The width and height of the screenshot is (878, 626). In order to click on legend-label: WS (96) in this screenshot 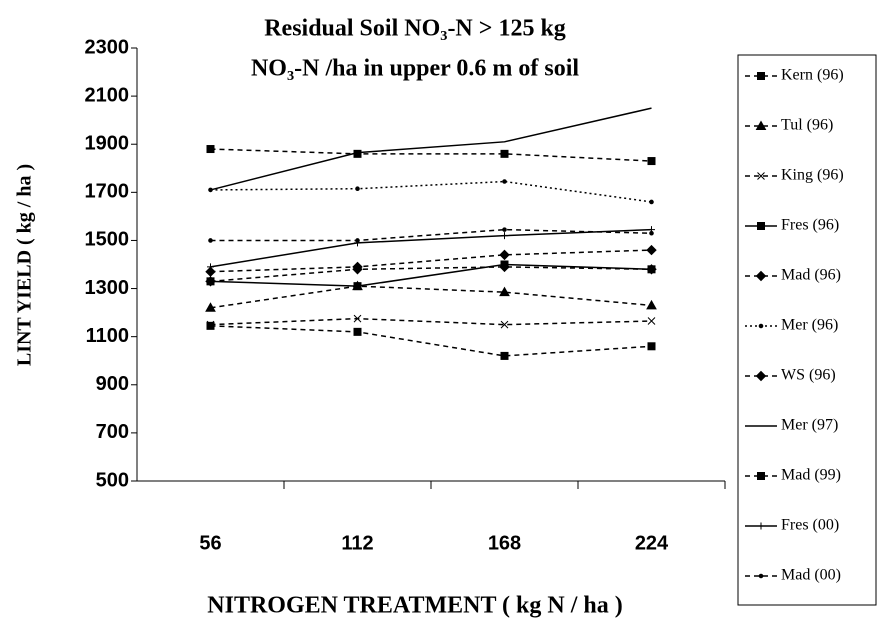, I will do `click(808, 375)`.